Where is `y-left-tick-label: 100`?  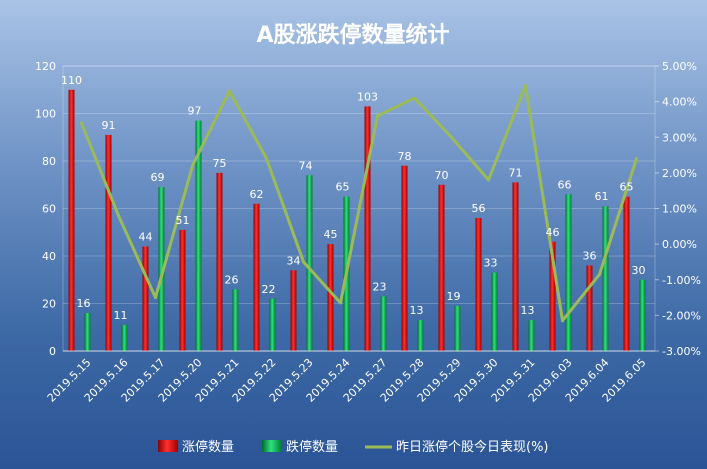
y-left-tick-label: 100 is located at coordinates (45, 114).